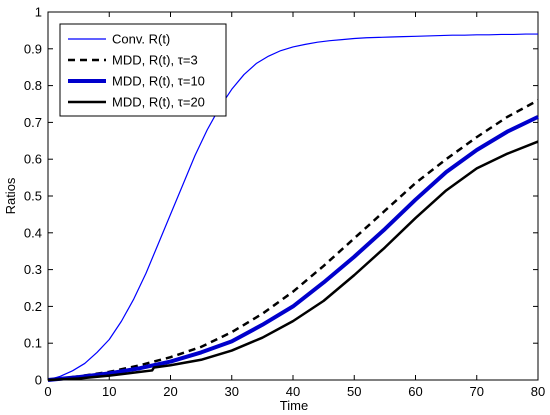  I want to click on x-tick-label: 30, so click(232, 391).